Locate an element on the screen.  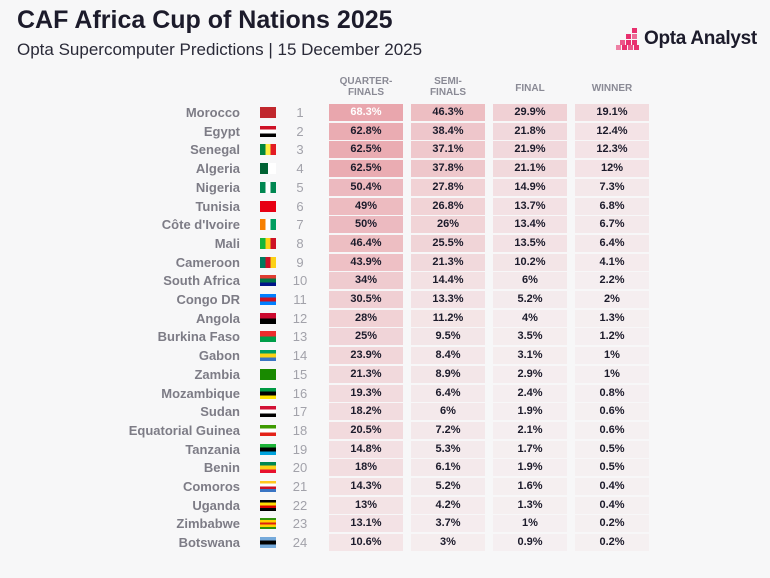
rank: 18 is located at coordinates (300, 430).